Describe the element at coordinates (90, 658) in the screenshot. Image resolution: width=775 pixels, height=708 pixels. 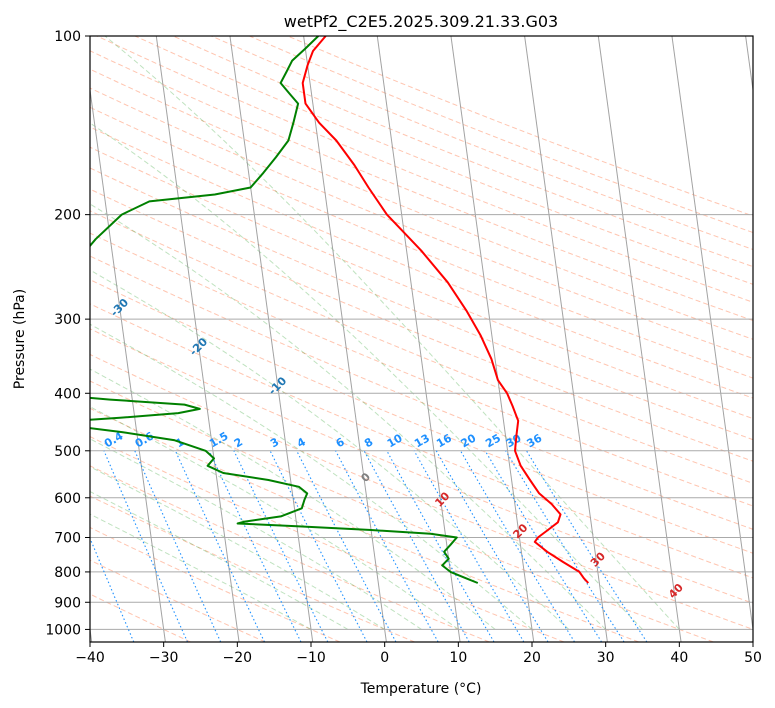
I see `x-tick-label: −40` at that location.